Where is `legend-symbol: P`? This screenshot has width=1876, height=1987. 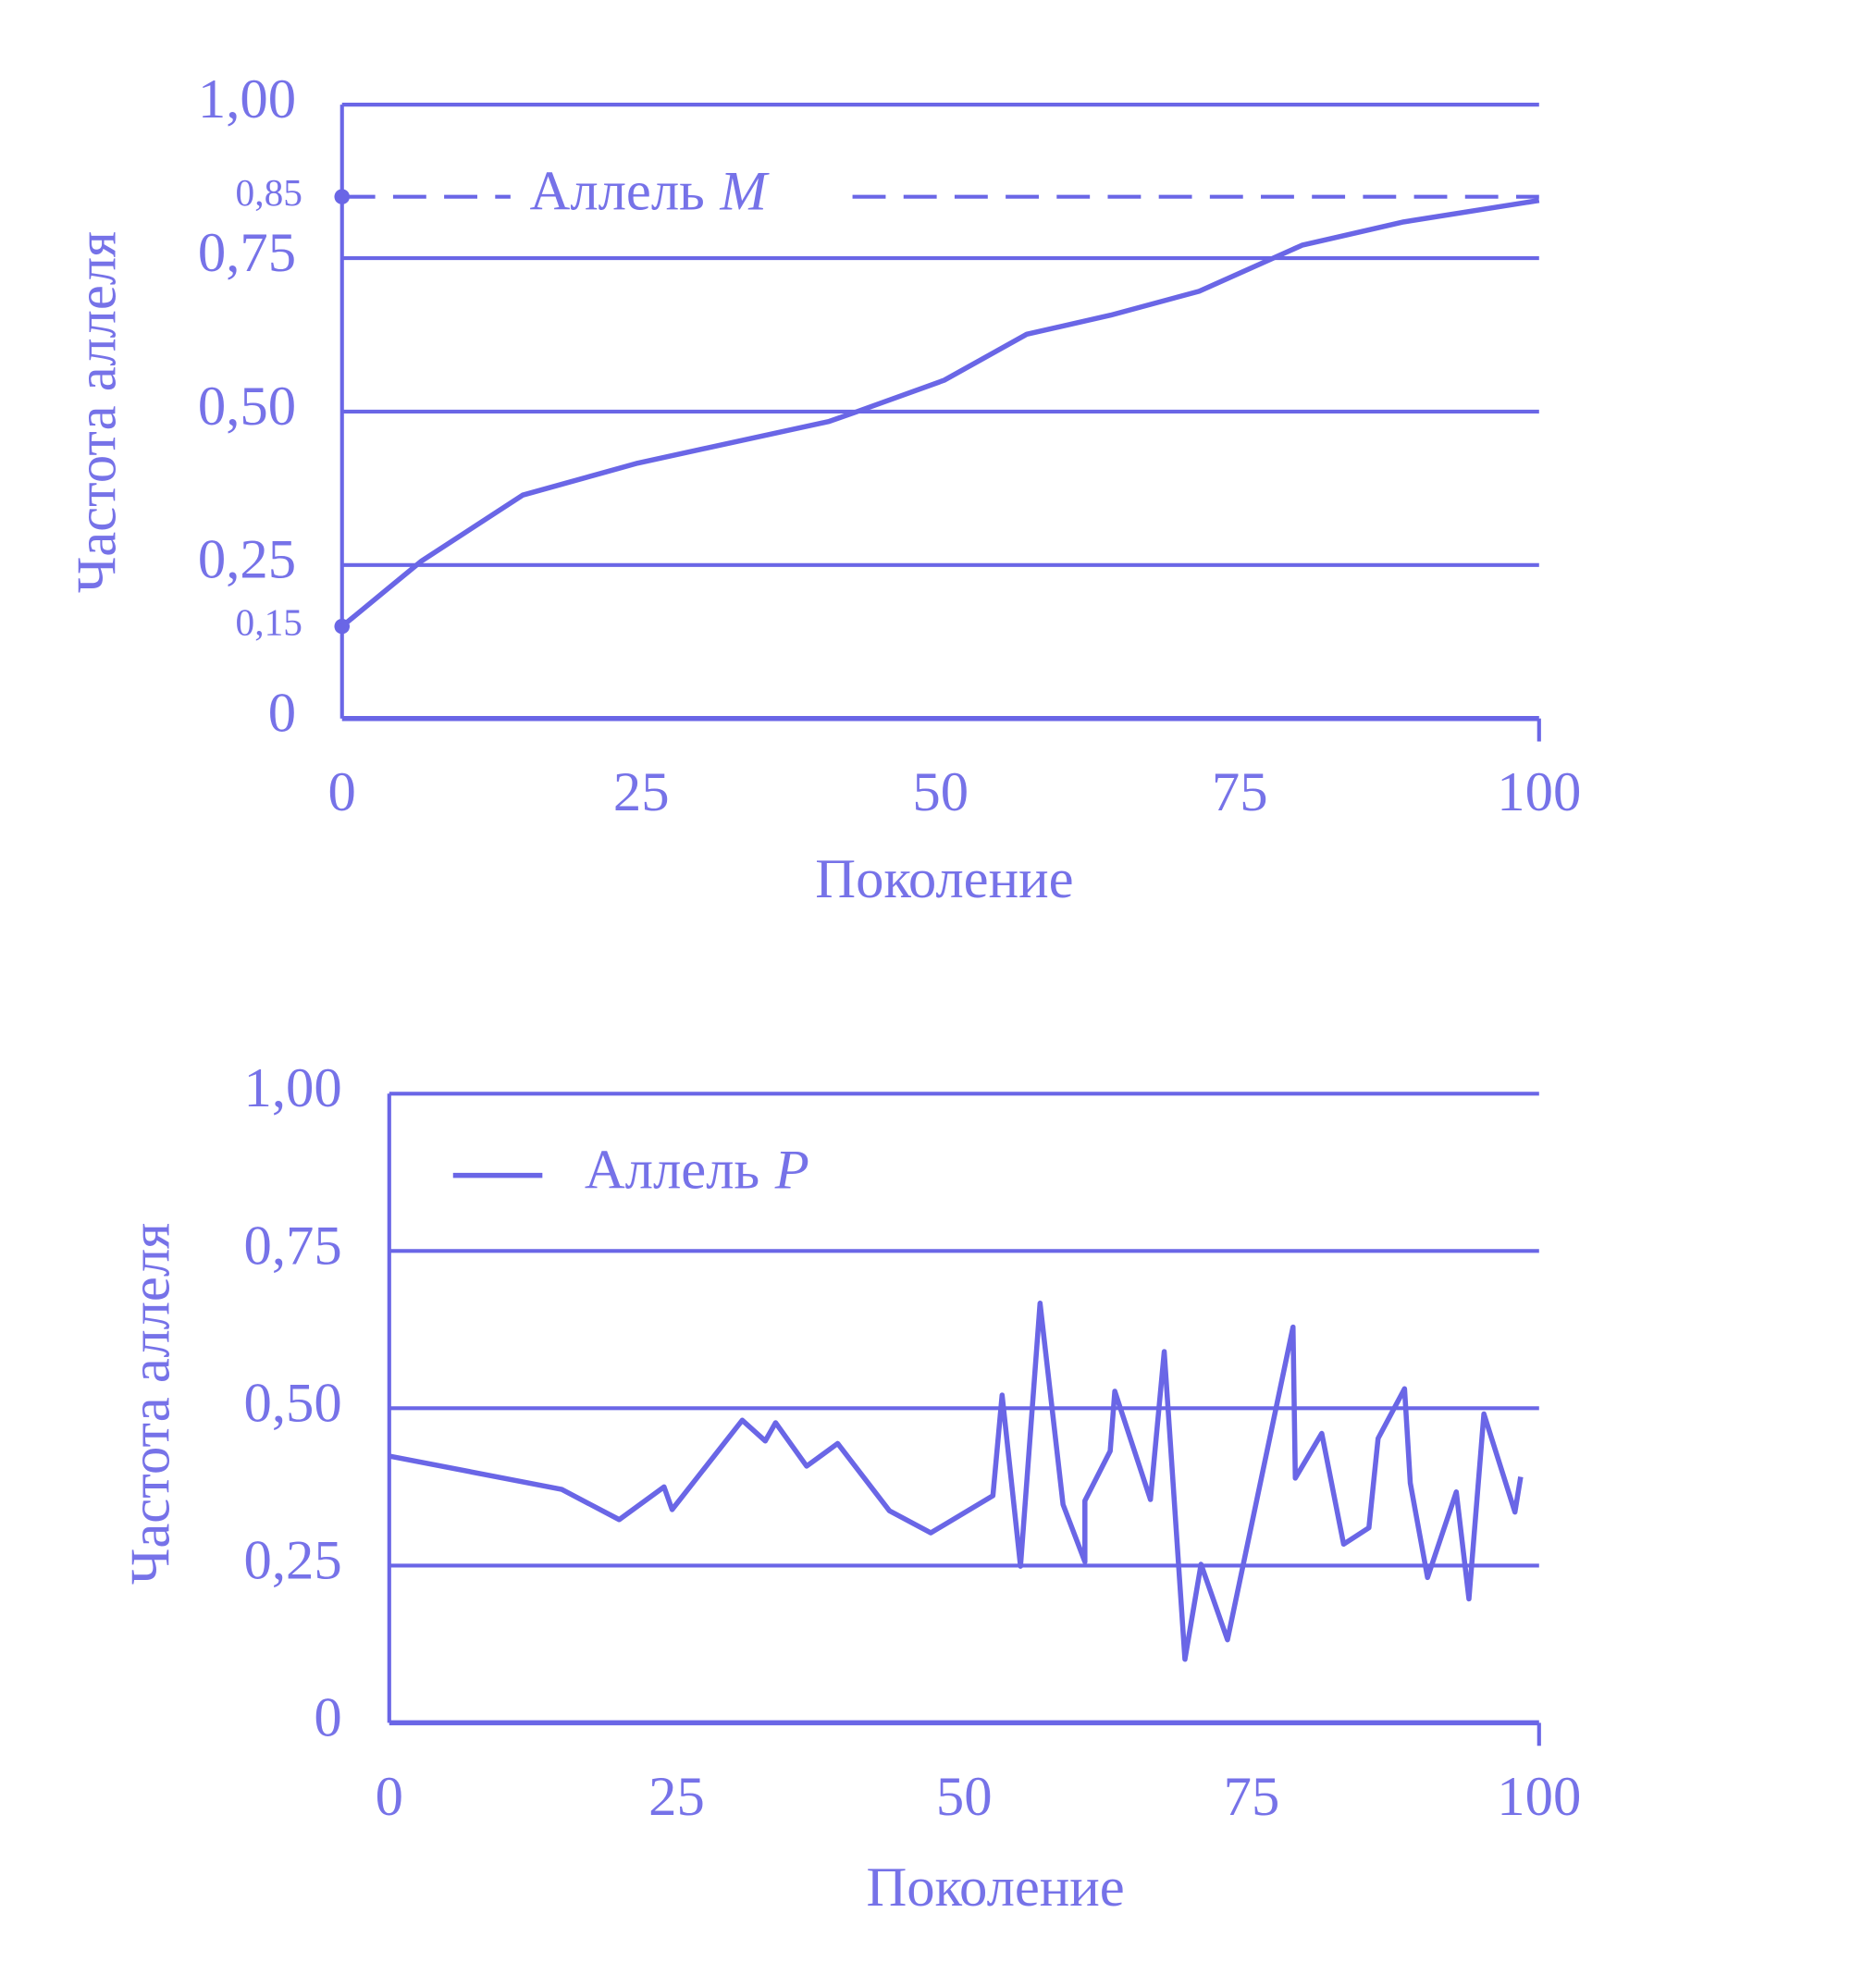 legend-symbol: P is located at coordinates (791, 1171).